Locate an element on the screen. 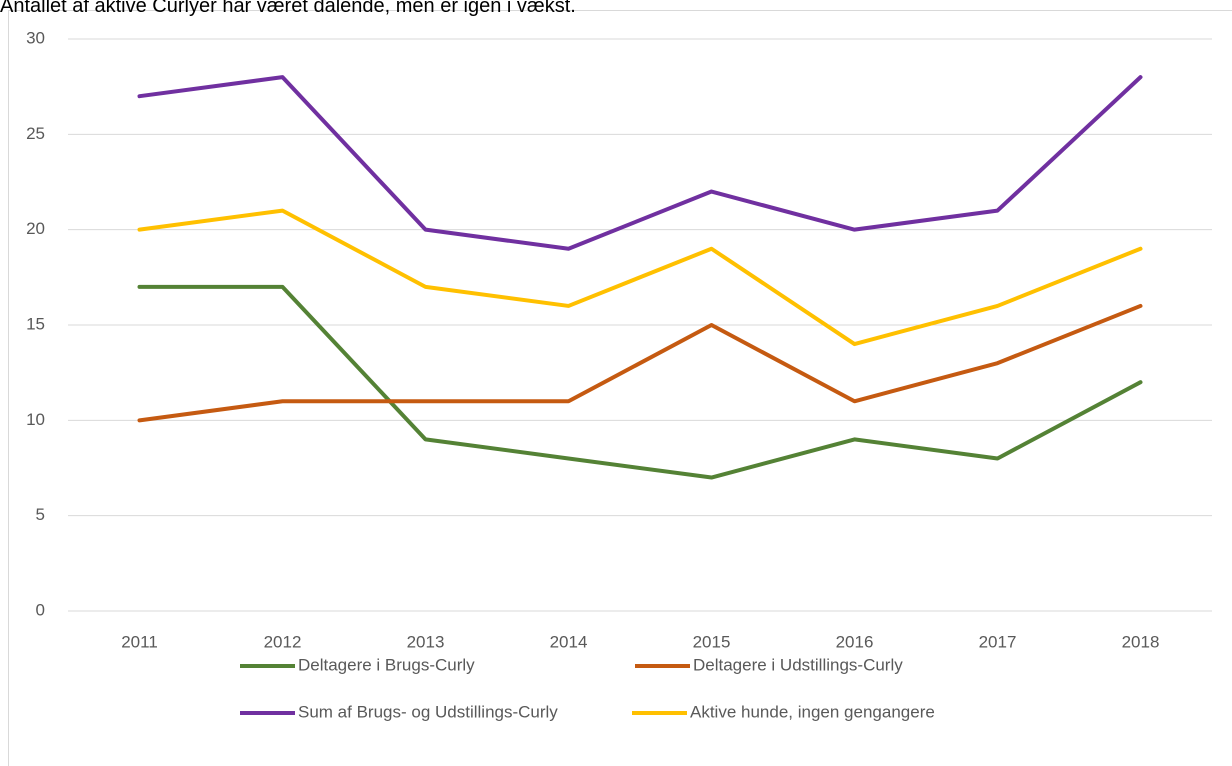 The width and height of the screenshot is (1232, 766). legend-label: Sum af Brugs- og Udstillings-Curly is located at coordinates (428, 711).